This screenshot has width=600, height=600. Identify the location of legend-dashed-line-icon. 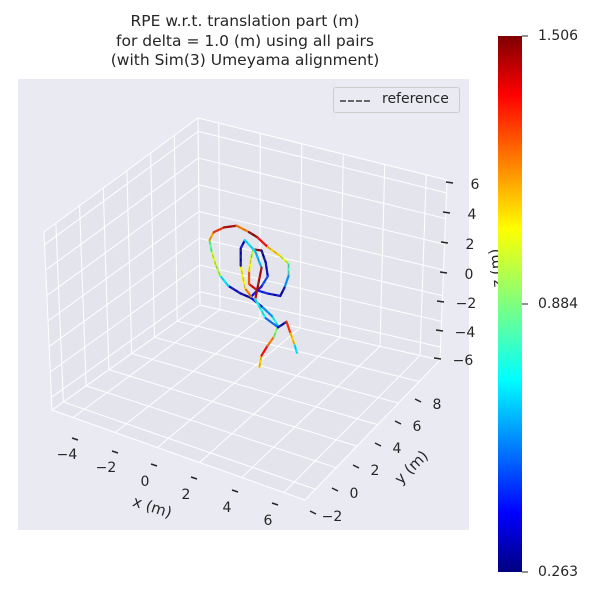
(355, 101).